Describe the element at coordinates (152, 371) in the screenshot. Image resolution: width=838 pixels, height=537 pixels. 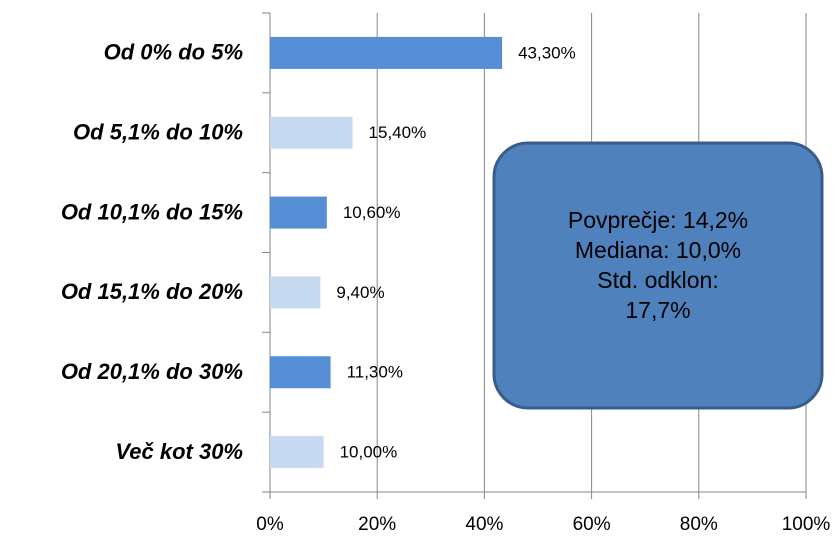
I see `category-label: Od 20,1% do 30%` at that location.